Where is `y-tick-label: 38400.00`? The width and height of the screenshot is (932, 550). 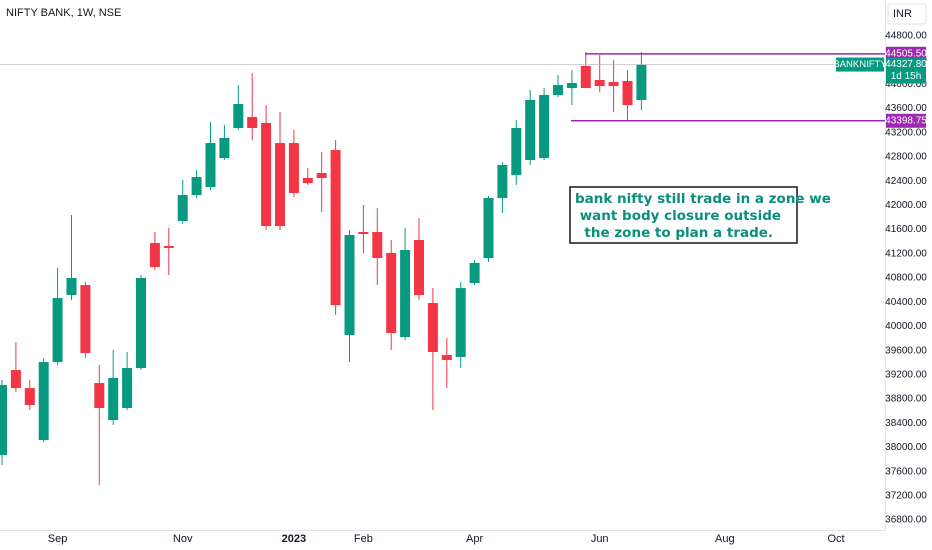
y-tick-label: 38400.00 is located at coordinates (906, 423).